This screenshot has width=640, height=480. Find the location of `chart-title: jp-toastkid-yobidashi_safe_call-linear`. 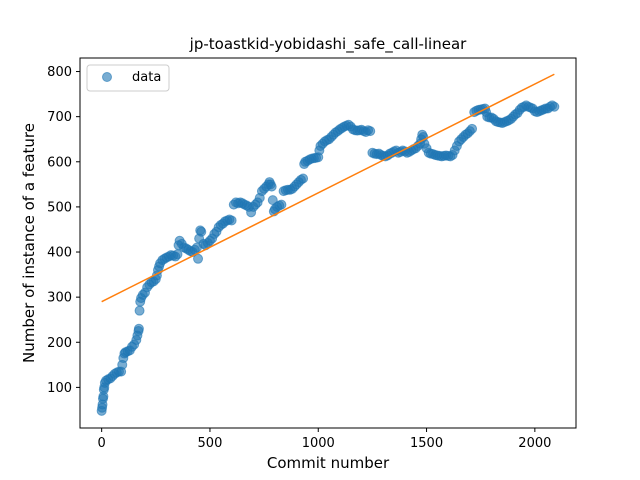

chart-title: jp-toastkid-yobidashi_safe_call-linear is located at coordinates (328, 44).